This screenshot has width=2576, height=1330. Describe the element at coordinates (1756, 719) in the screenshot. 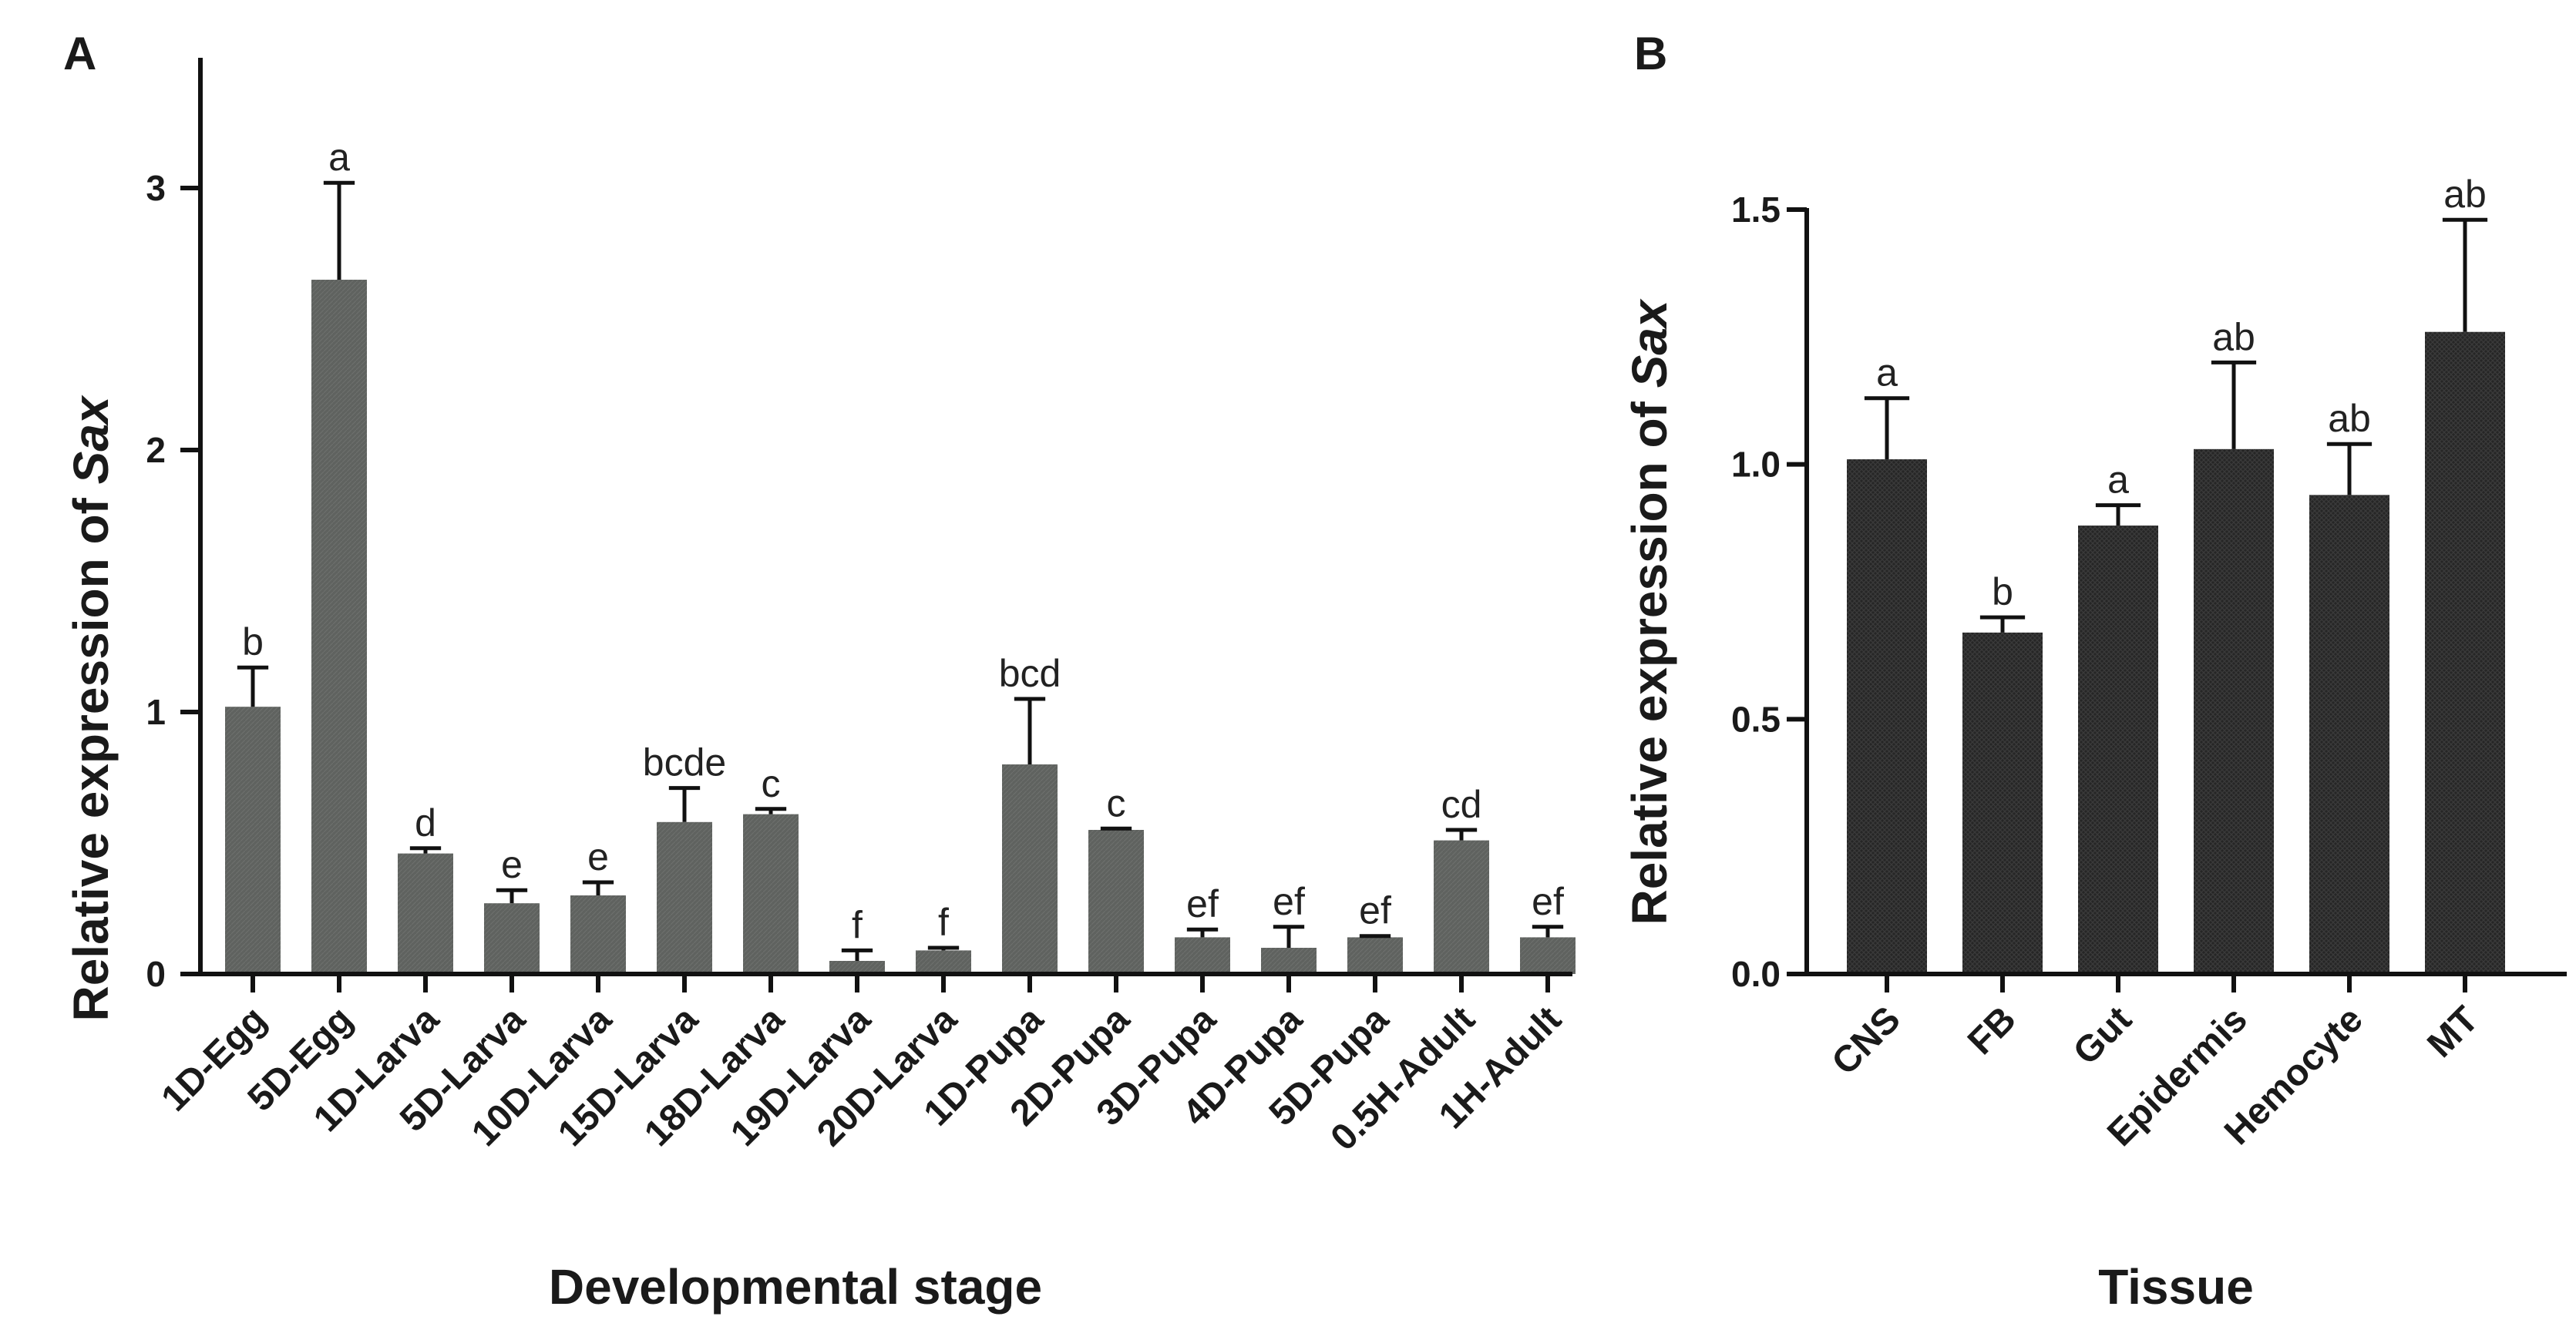

I see `y-tick-label: 0.5` at that location.